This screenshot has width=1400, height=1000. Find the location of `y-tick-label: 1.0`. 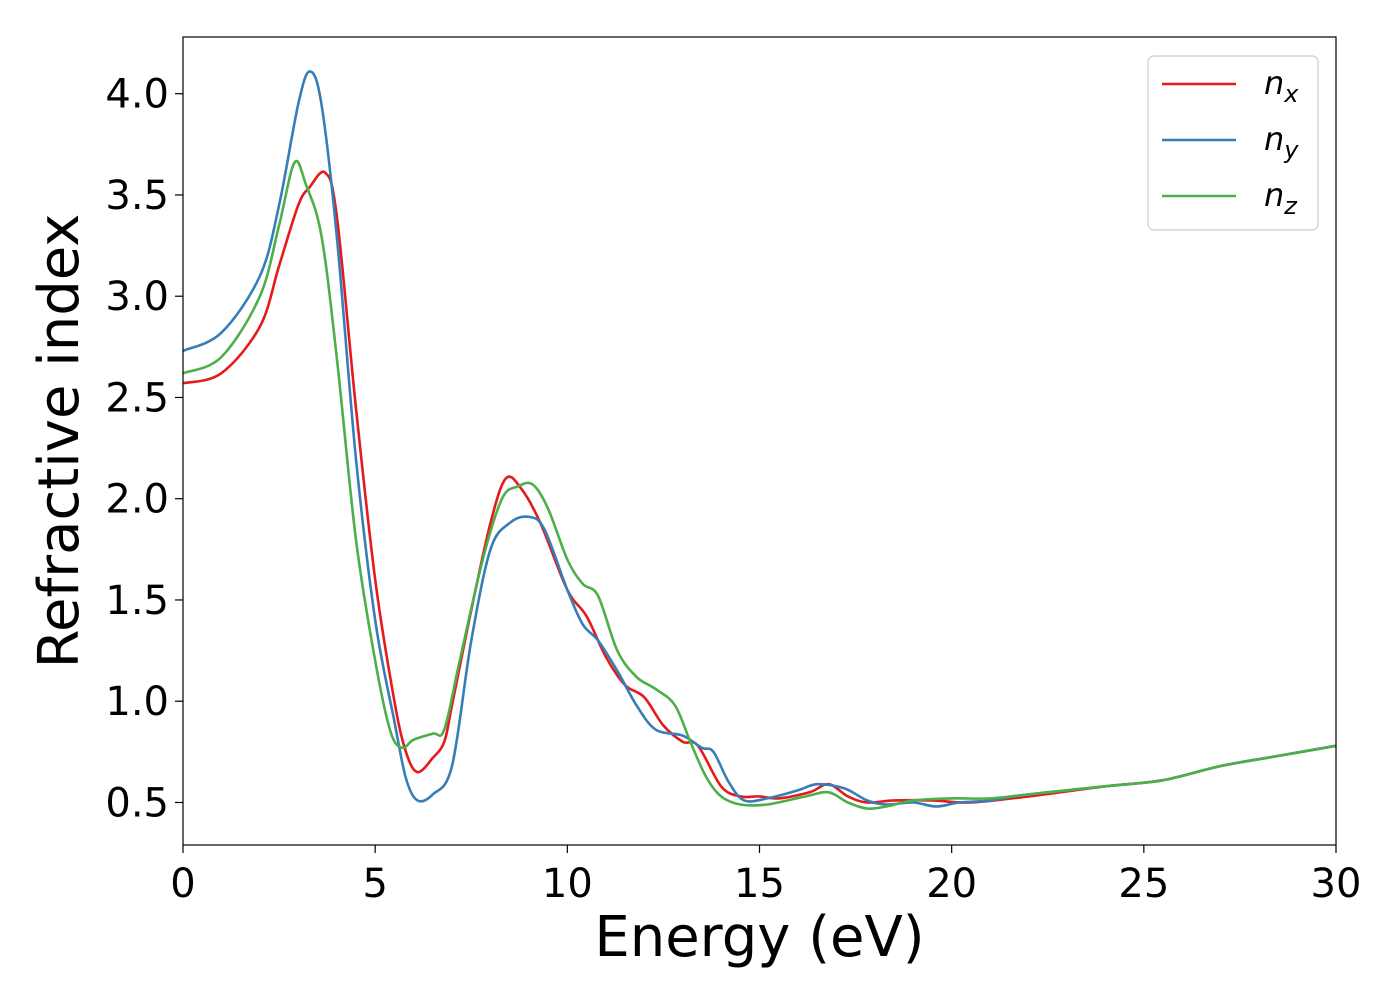

y-tick-label: 1.0 is located at coordinates (137, 702).